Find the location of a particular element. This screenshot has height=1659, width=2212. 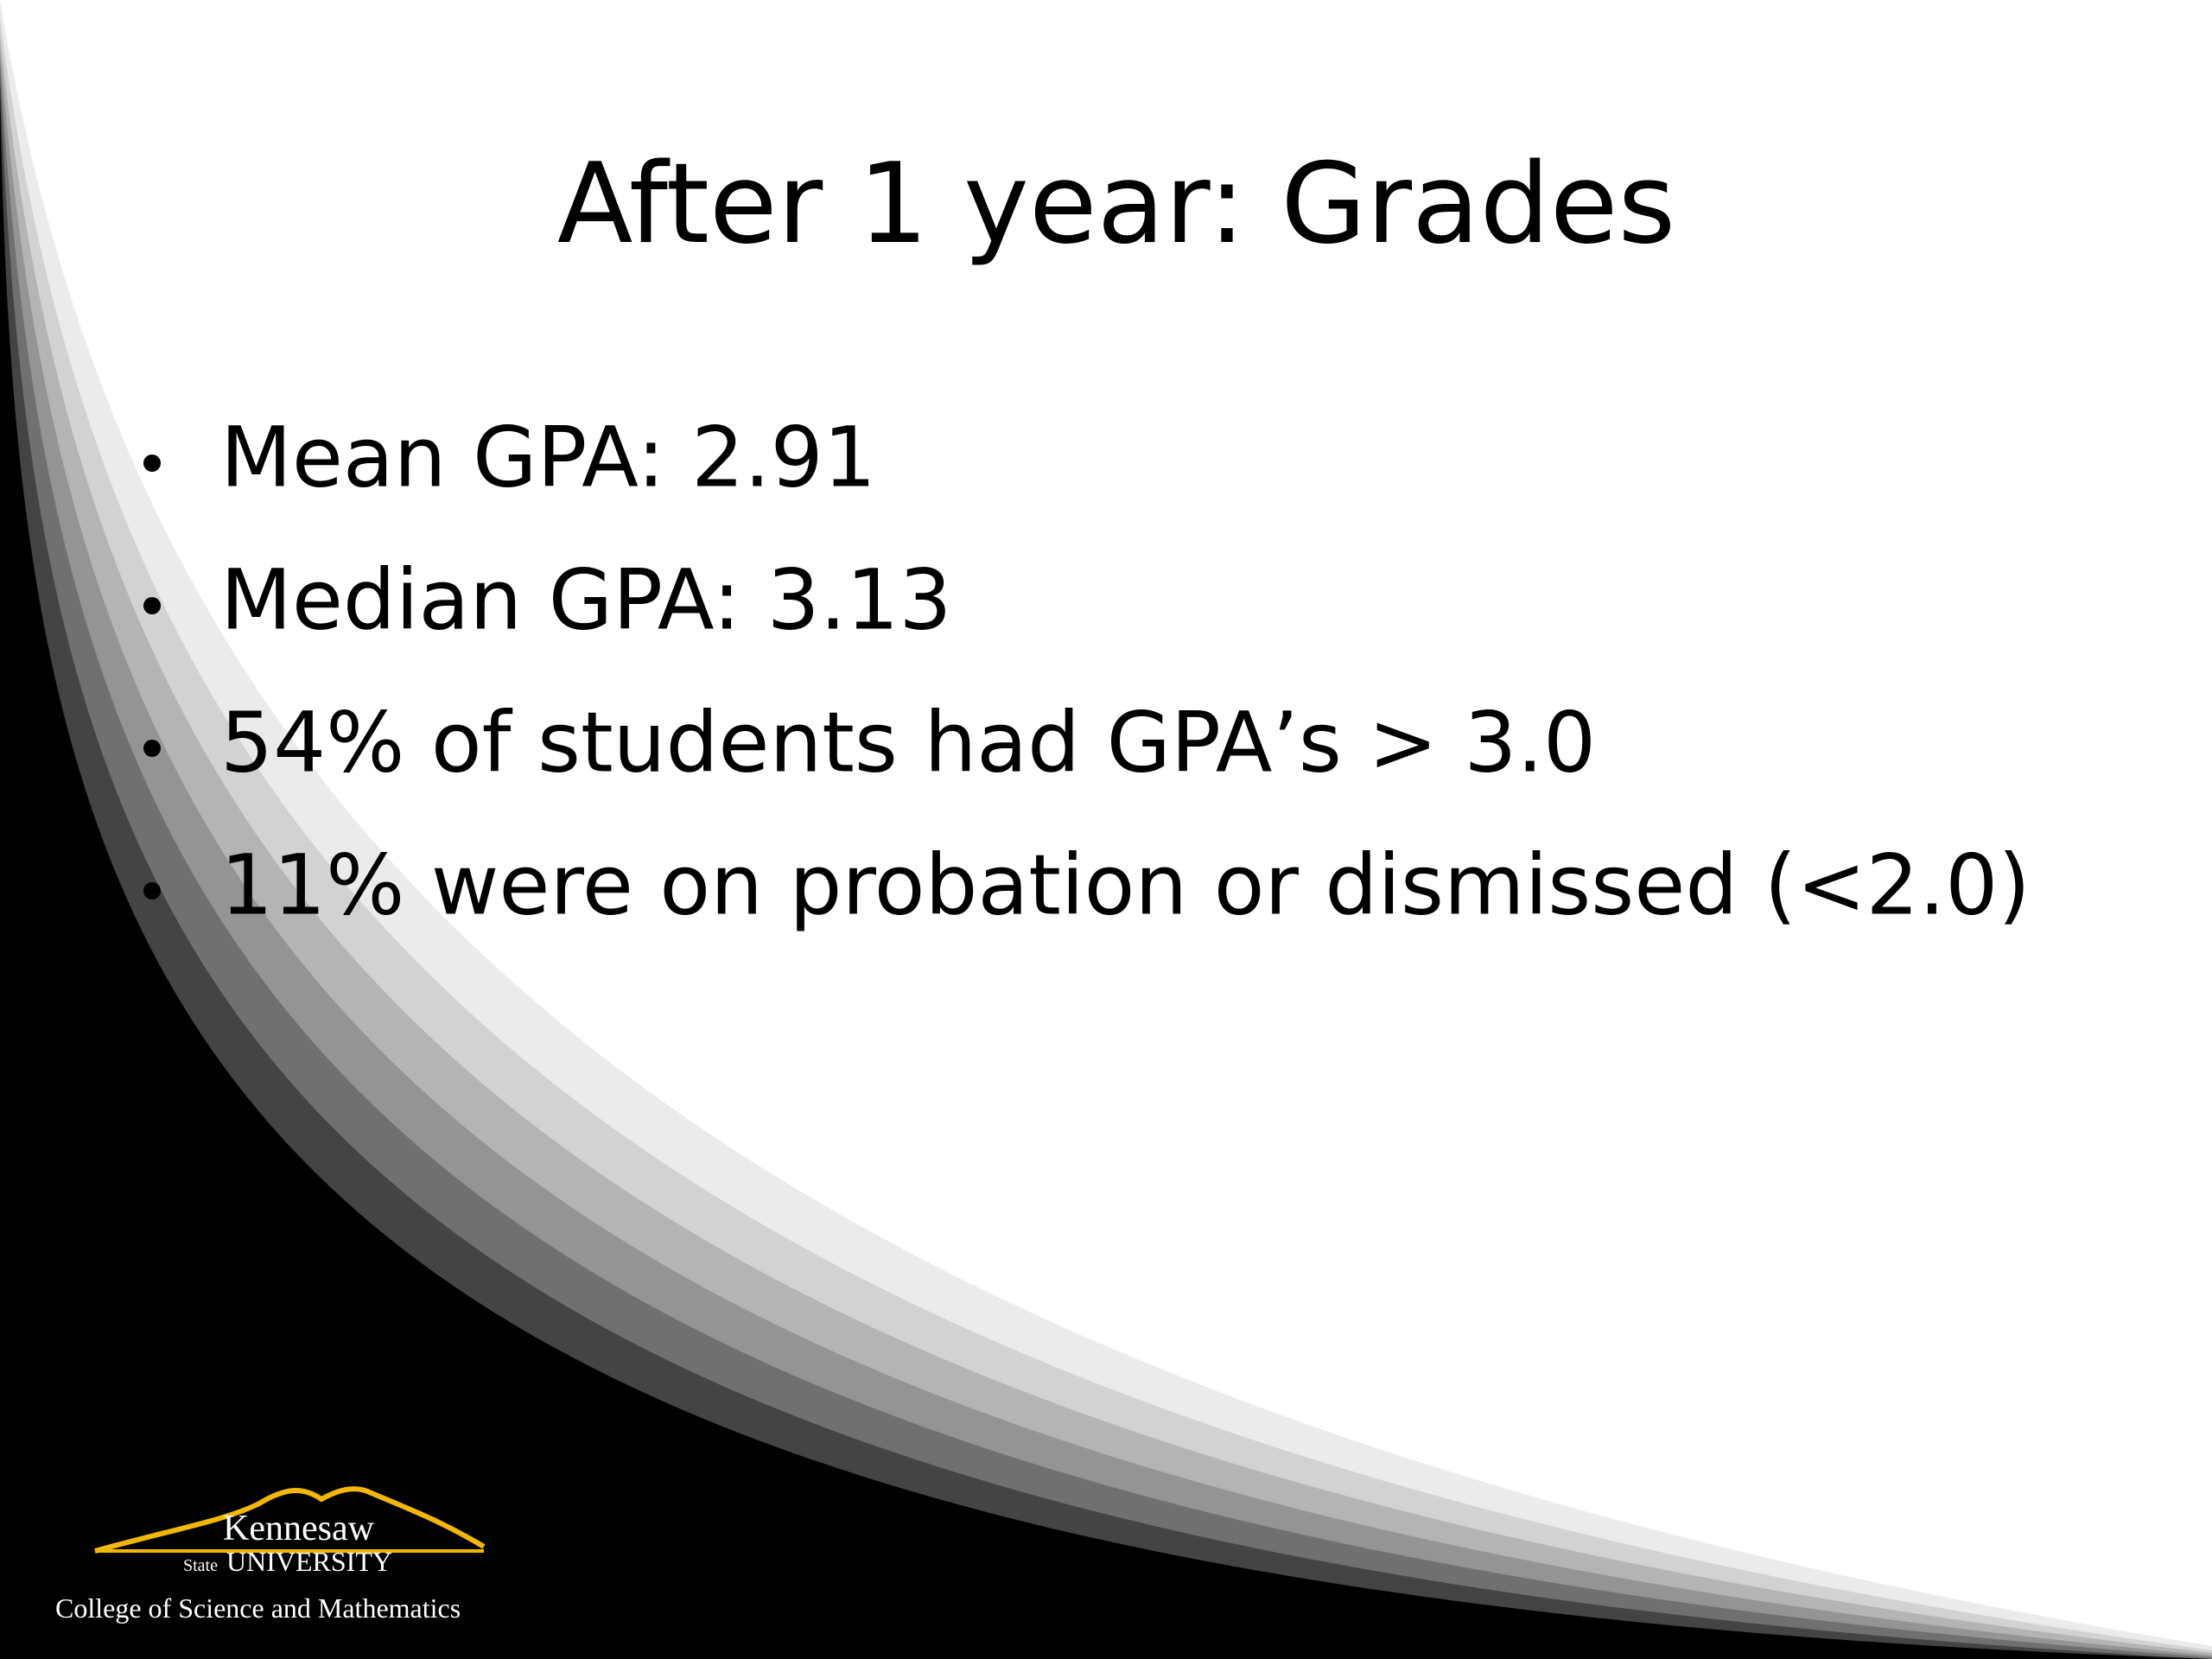

logo-name: Kennesaw is located at coordinates (299, 1528).